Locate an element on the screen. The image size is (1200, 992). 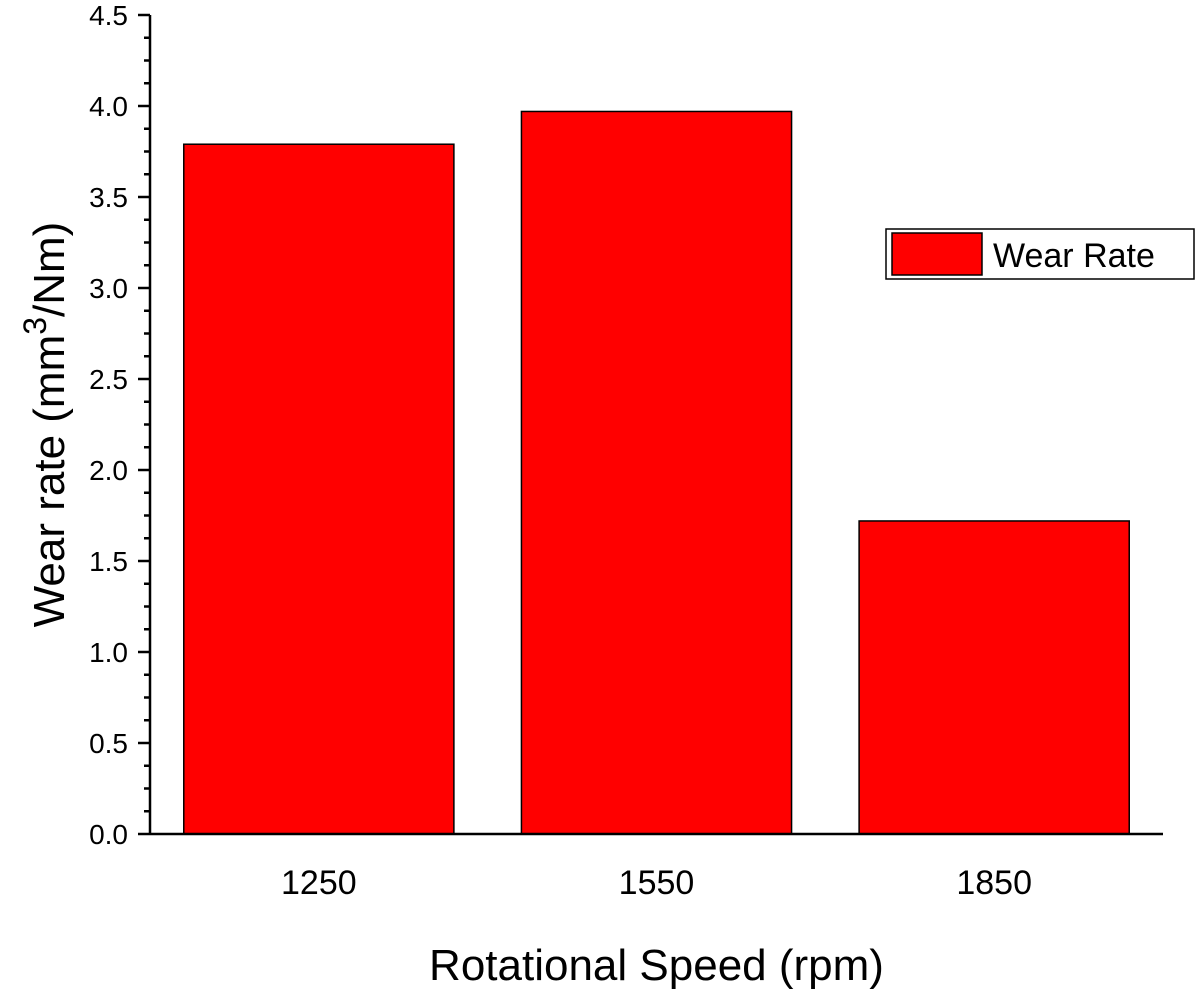
x-ticks-group: 1250 1550 1850 is located at coordinates (656, 883).